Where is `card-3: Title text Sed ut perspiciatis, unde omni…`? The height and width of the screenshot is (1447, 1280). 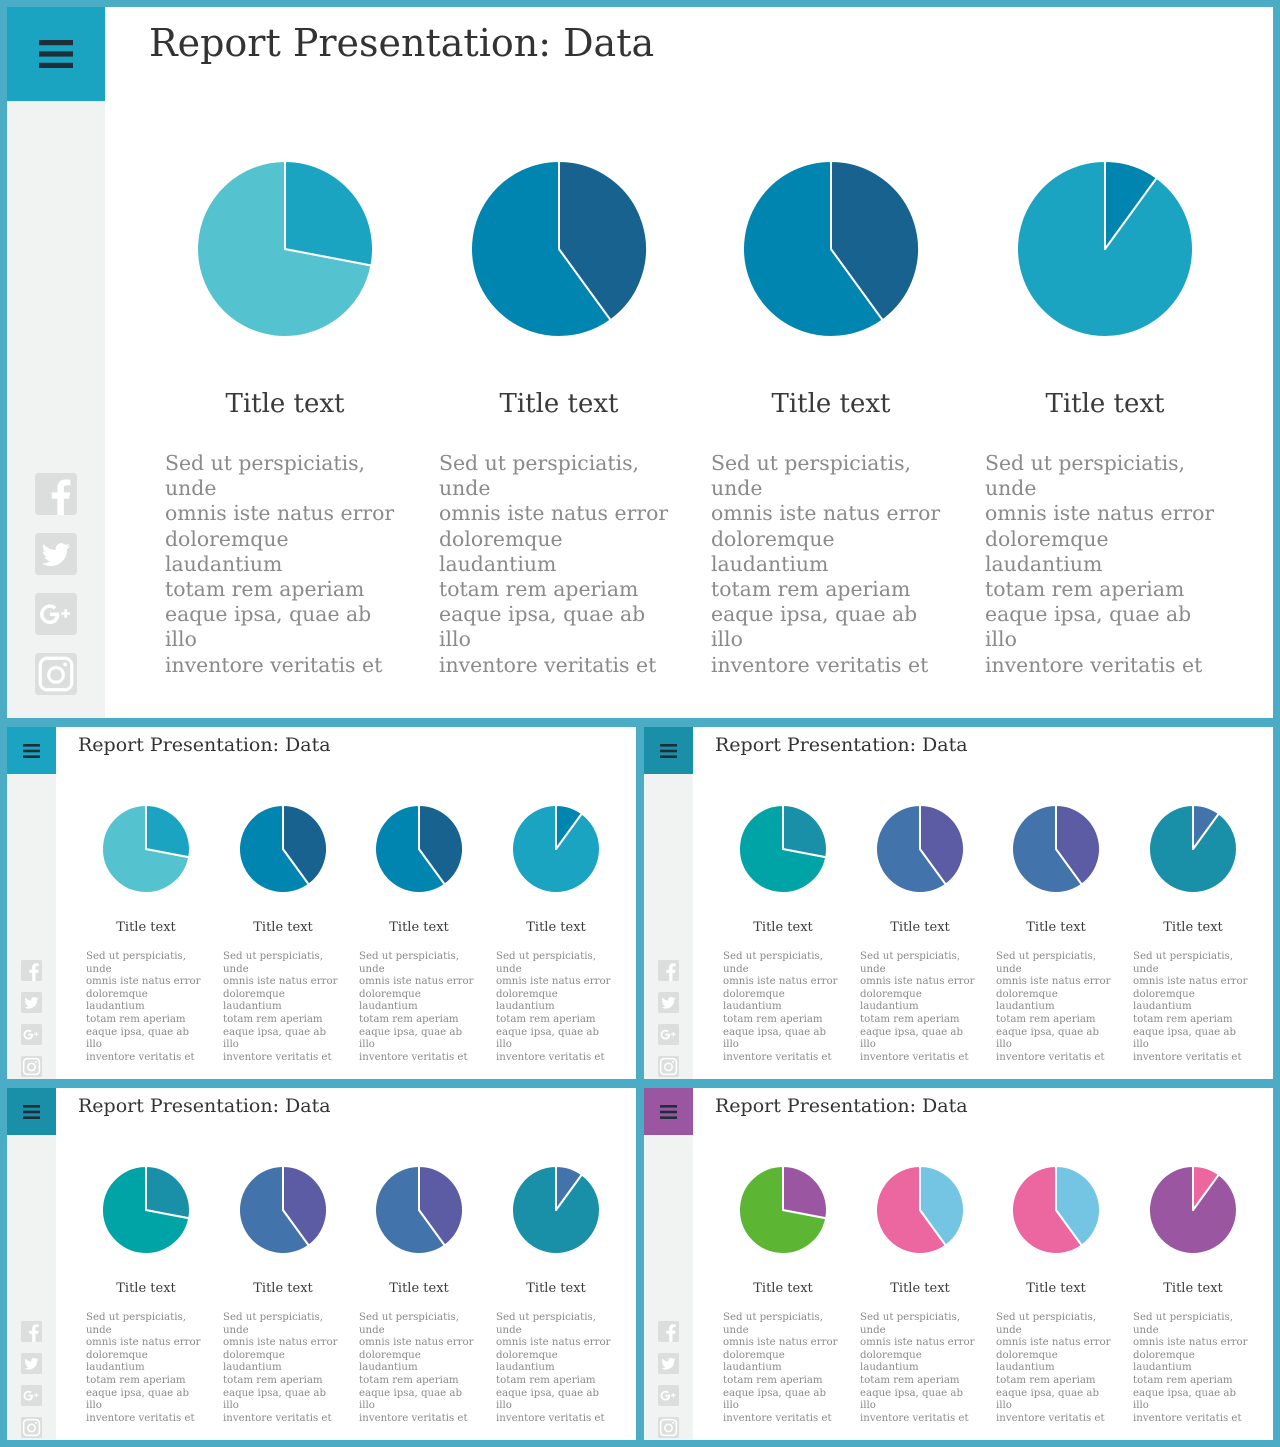 card-3: Title text Sed ut perspiciatis, unde omni… is located at coordinates (831, 418).